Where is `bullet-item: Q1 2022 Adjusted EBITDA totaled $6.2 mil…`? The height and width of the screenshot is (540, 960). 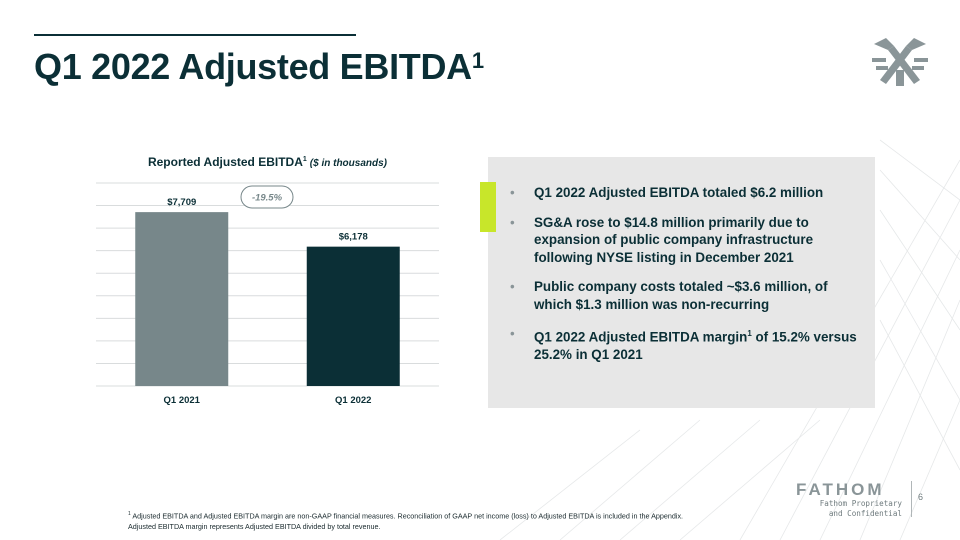
bullet-item: Q1 2022 Adjusted EBITDA totaled $6.2 mil… is located at coordinates (685, 193).